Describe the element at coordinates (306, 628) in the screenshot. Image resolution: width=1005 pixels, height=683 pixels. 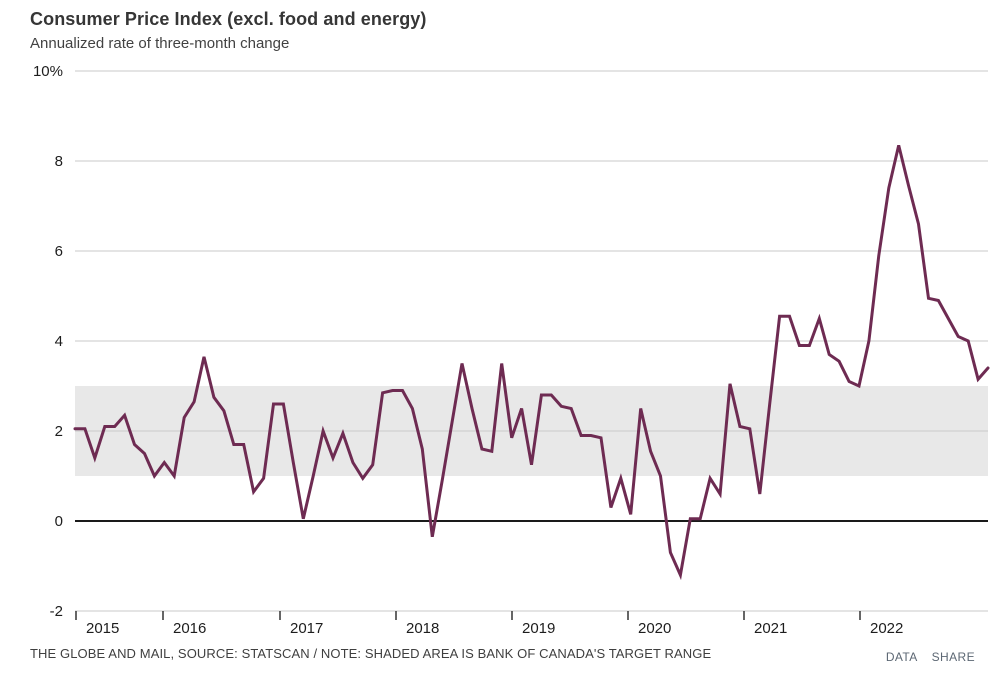
I see `x-axis-label: 2017` at that location.